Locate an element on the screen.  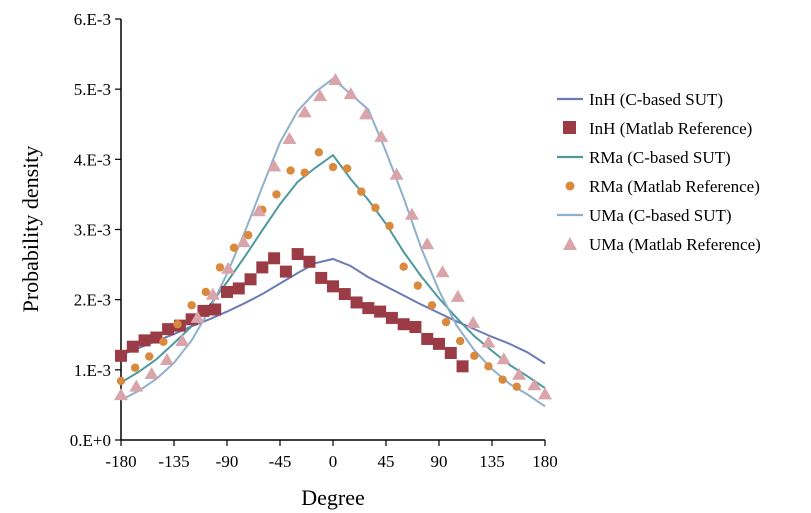
legend-circle-swatch is located at coordinates (570, 186).